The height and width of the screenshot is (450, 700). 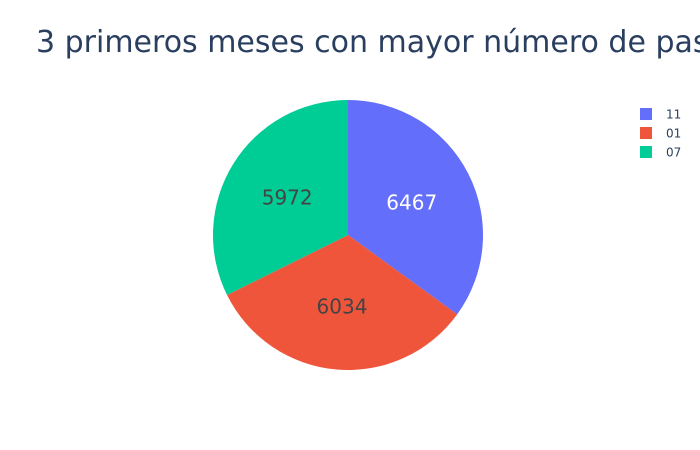 What do you see at coordinates (287, 197) in the screenshot?
I see `slice-value-label: 5972` at bounding box center [287, 197].